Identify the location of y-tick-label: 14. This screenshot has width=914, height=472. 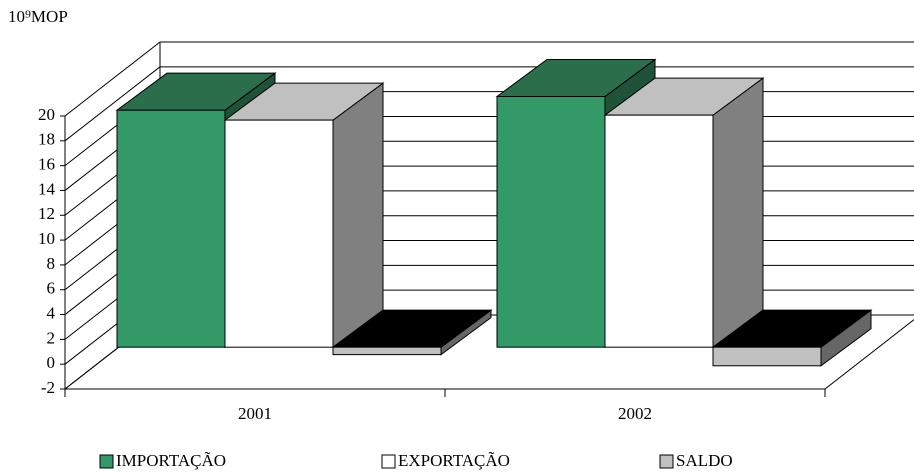
(47, 188).